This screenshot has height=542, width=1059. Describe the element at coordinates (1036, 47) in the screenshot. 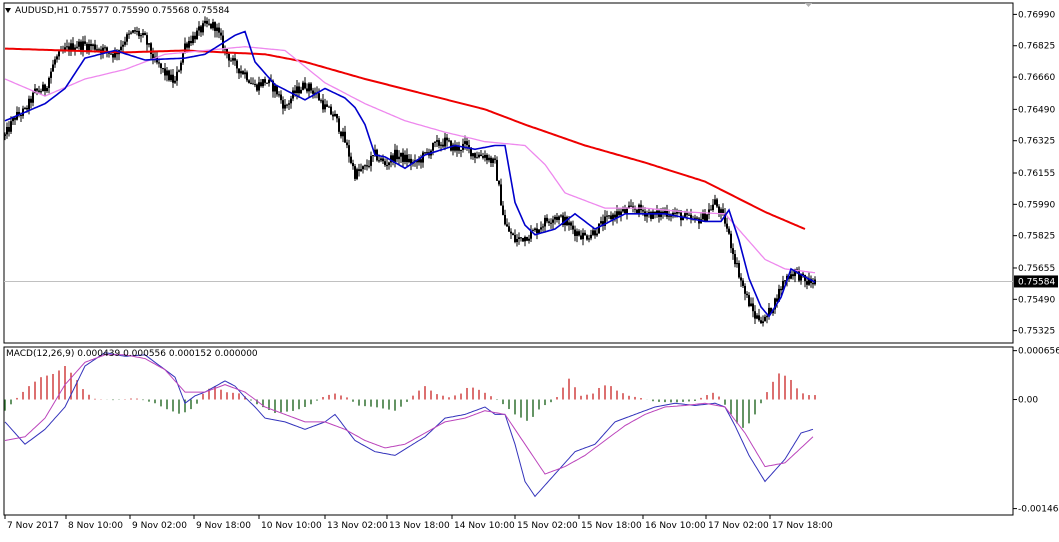

I see `price-axis-label: 0.76825` at that location.